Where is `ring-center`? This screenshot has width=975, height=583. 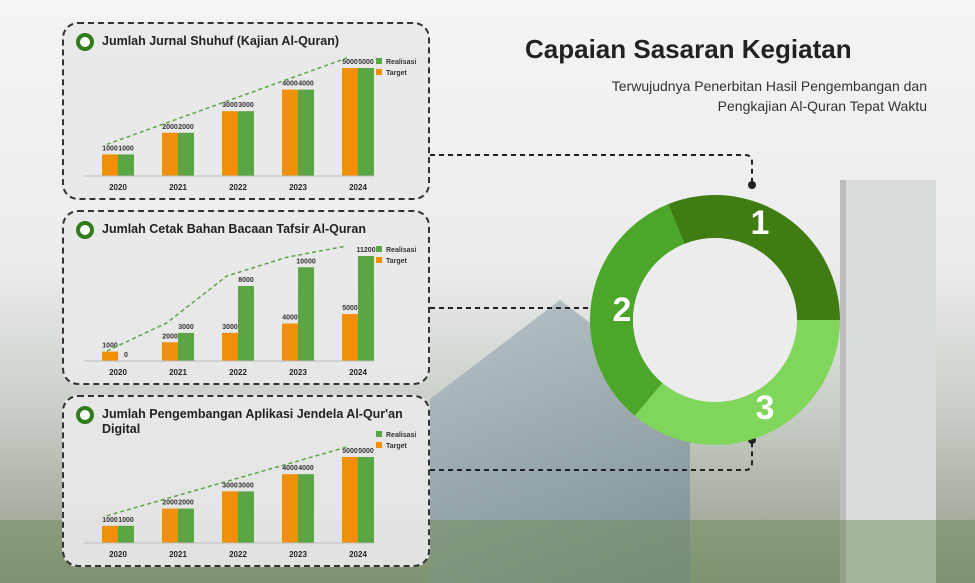 ring-center is located at coordinates (715, 320).